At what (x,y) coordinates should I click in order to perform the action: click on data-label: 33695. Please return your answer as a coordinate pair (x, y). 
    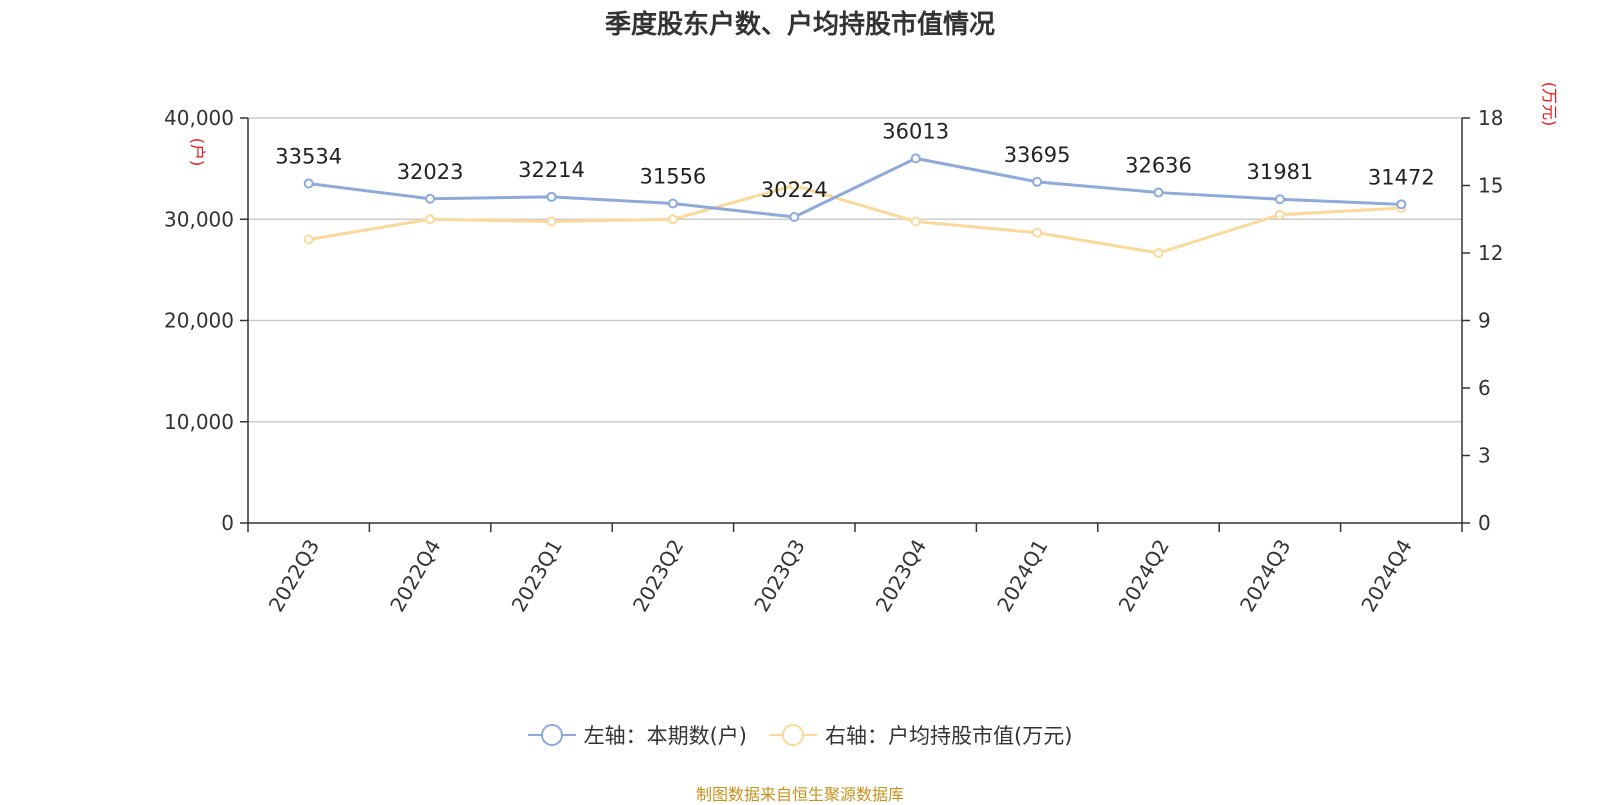
    Looking at the image, I should click on (1037, 155).